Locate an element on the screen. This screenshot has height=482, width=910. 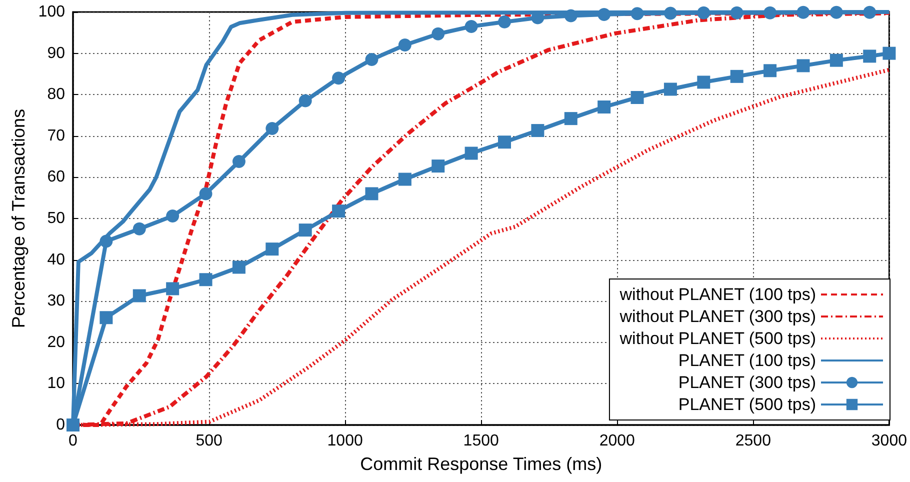
x-tick-label: 2000 is located at coordinates (617, 441).